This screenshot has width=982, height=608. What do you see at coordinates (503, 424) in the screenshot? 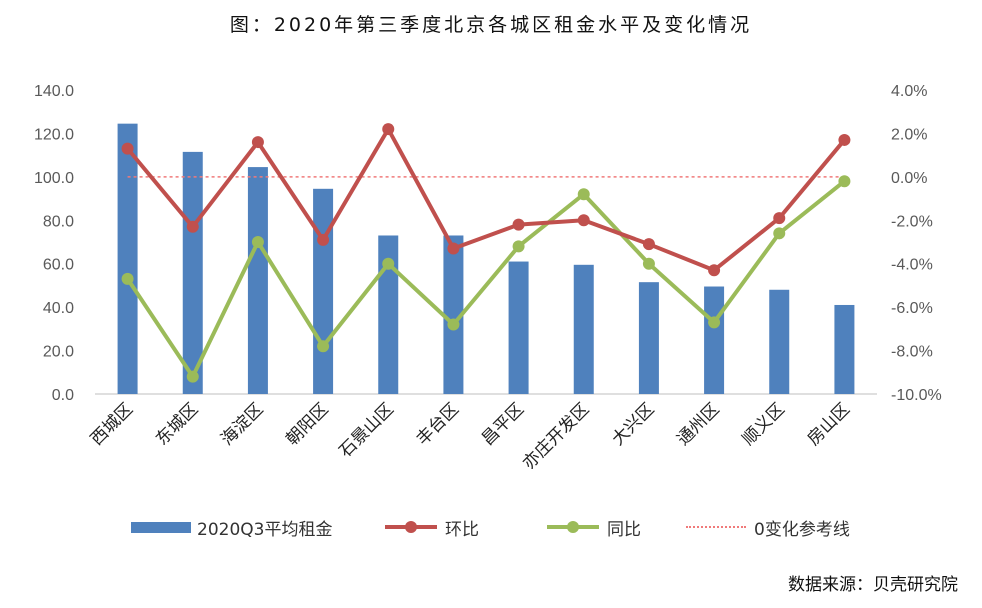
I see `x-tick-label: 昌平区` at bounding box center [503, 424].